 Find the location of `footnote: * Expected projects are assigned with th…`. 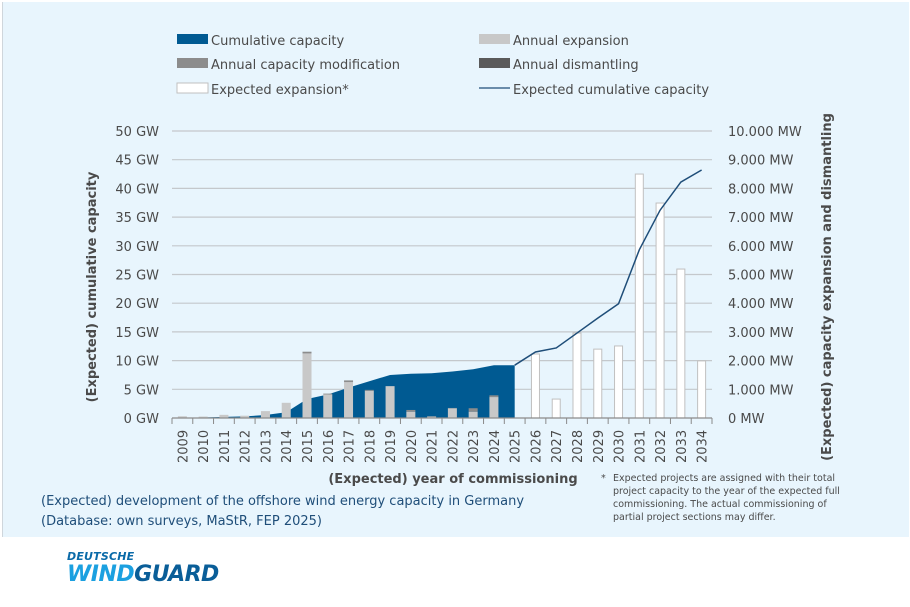

footnote: * Expected projects are assigned with th… is located at coordinates (726, 498).